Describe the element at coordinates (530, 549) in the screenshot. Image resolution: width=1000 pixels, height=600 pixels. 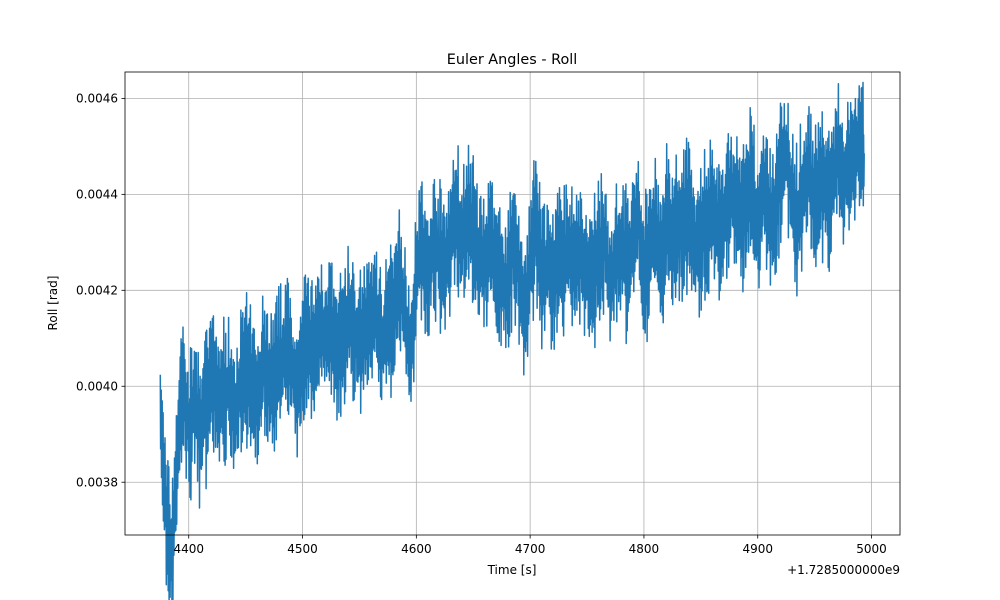
I see `x-tick-label: 4700` at that location.